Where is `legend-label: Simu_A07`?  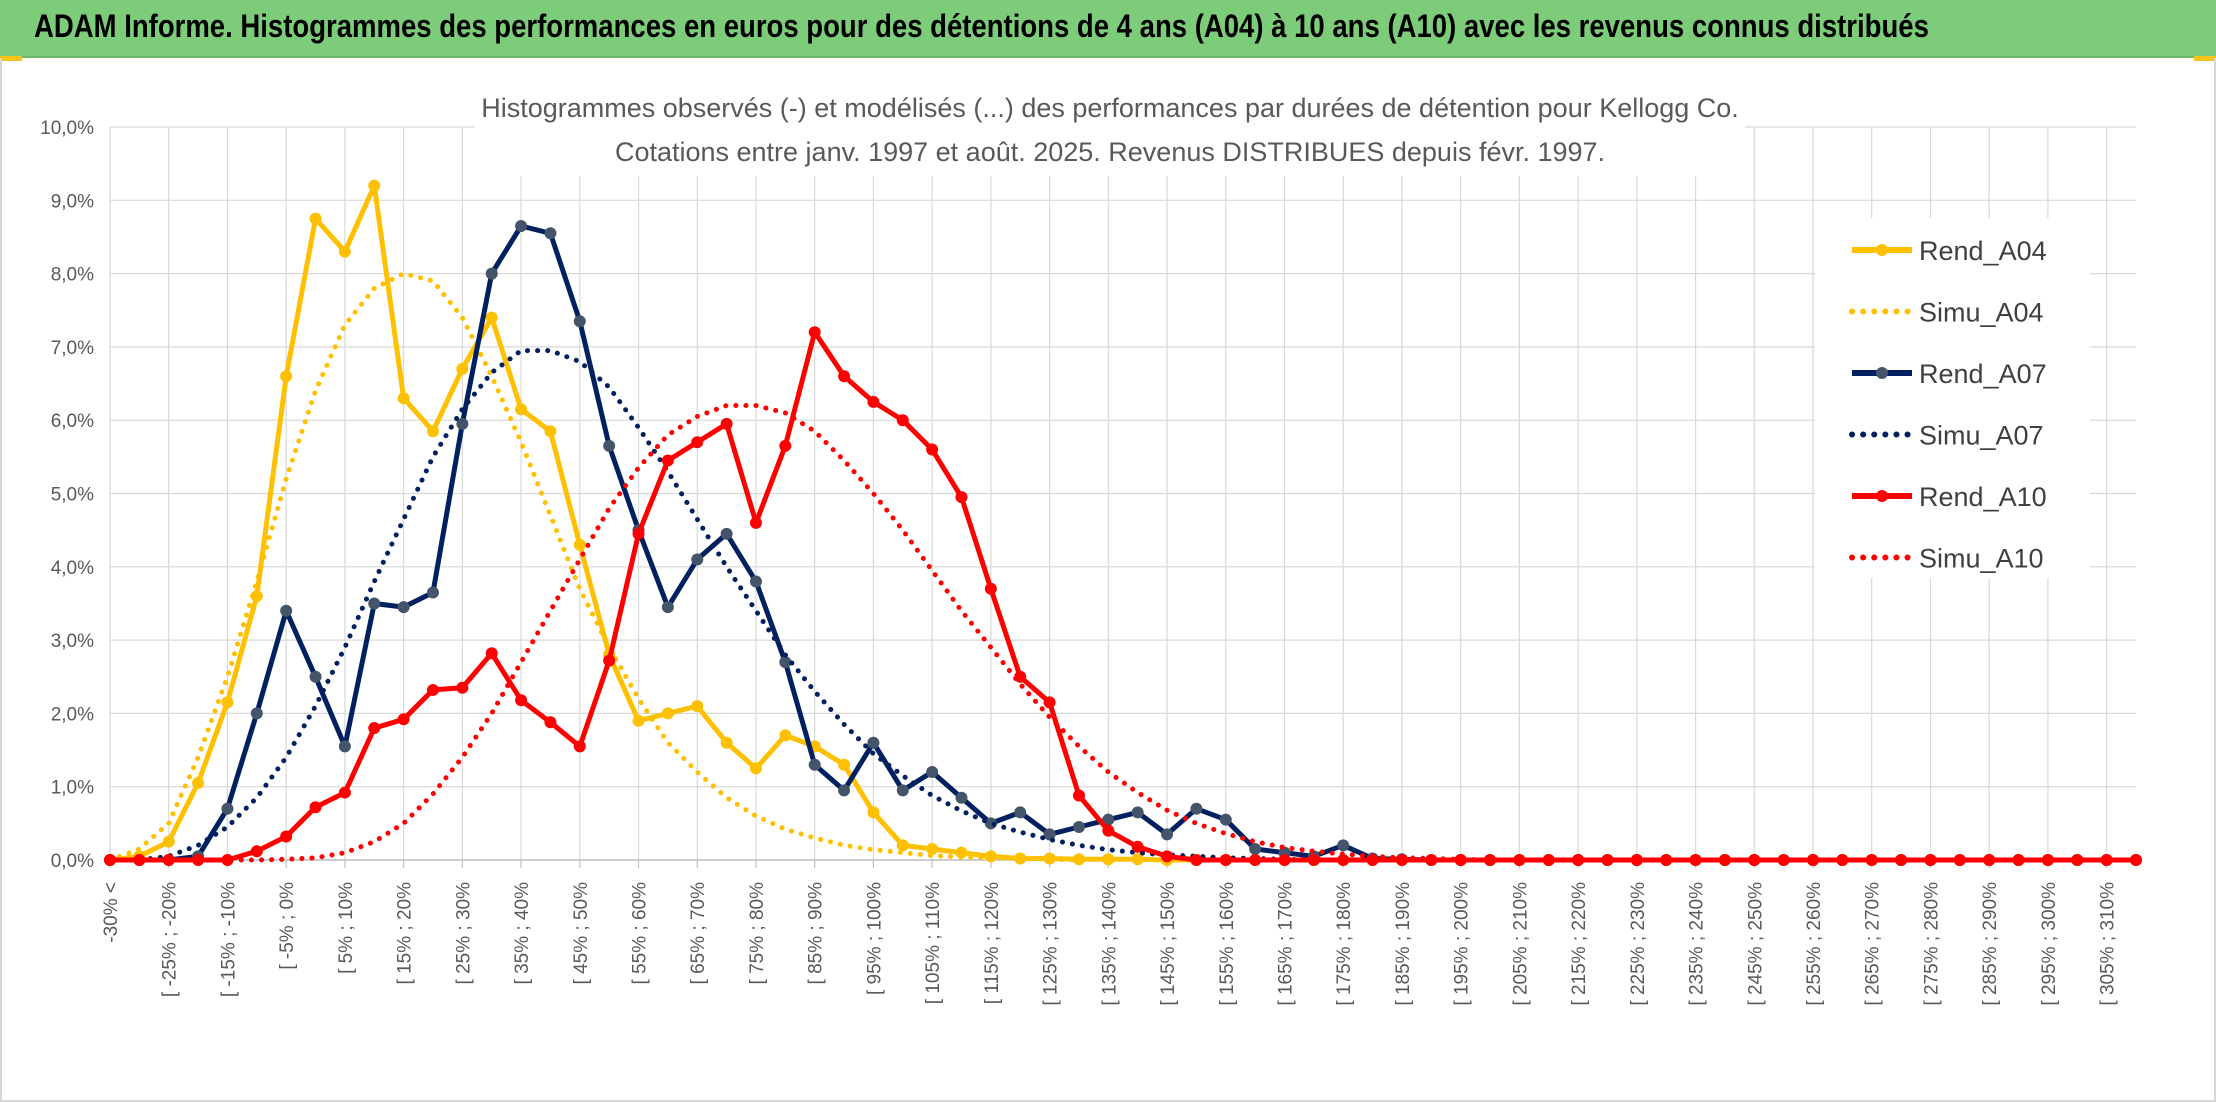
legend-label: Simu_A07 is located at coordinates (1981, 436).